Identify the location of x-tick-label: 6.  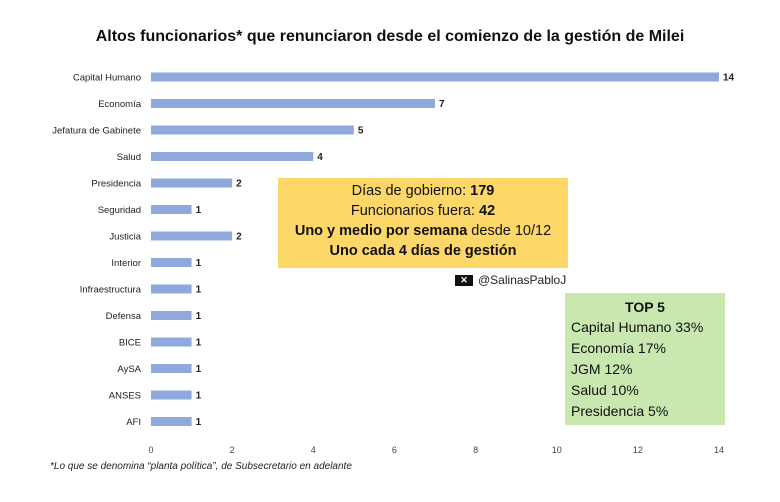
(394, 450).